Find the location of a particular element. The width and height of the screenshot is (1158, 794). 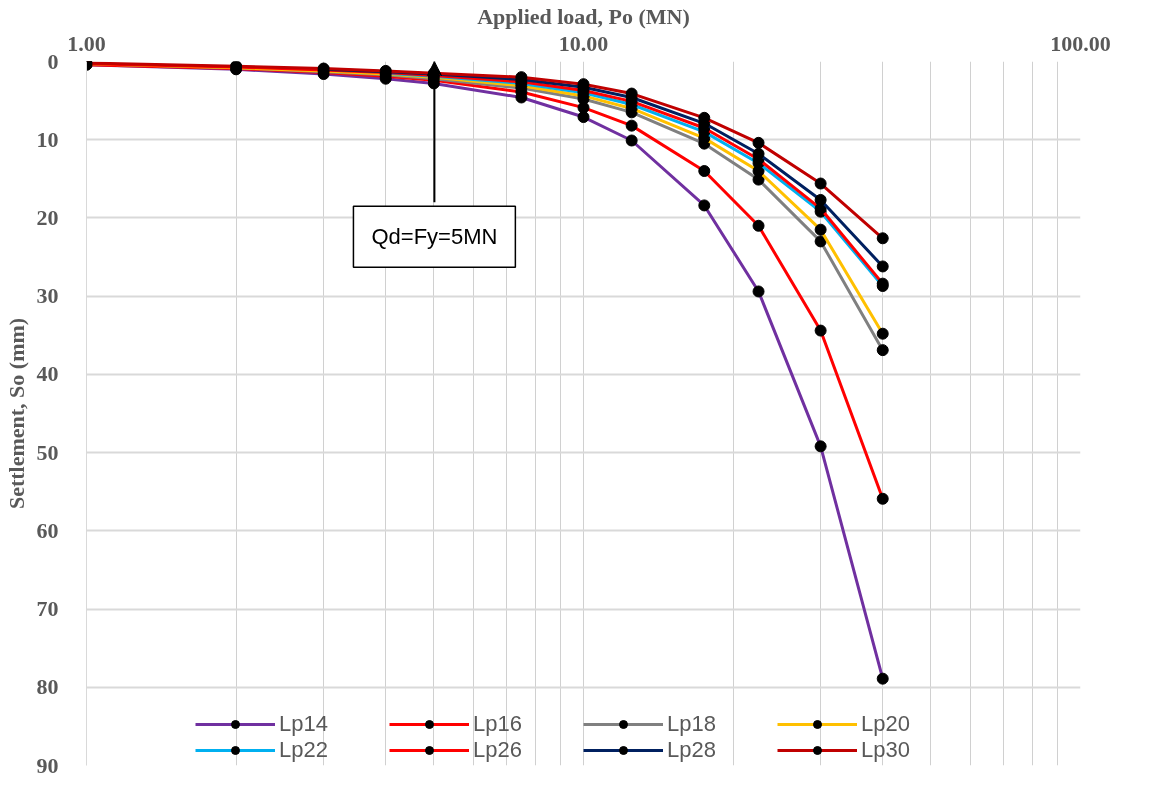

y-tick-label: 30 is located at coordinates (47, 296).